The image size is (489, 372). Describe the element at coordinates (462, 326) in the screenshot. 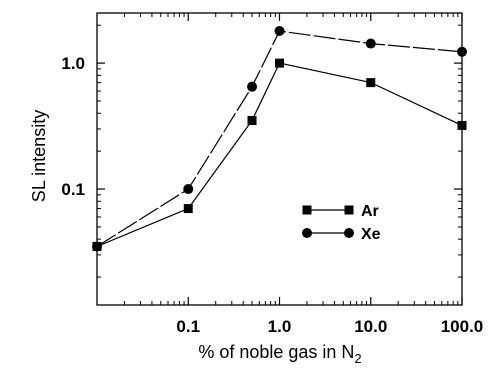

I see `x-tick-label: 100.0` at that location.